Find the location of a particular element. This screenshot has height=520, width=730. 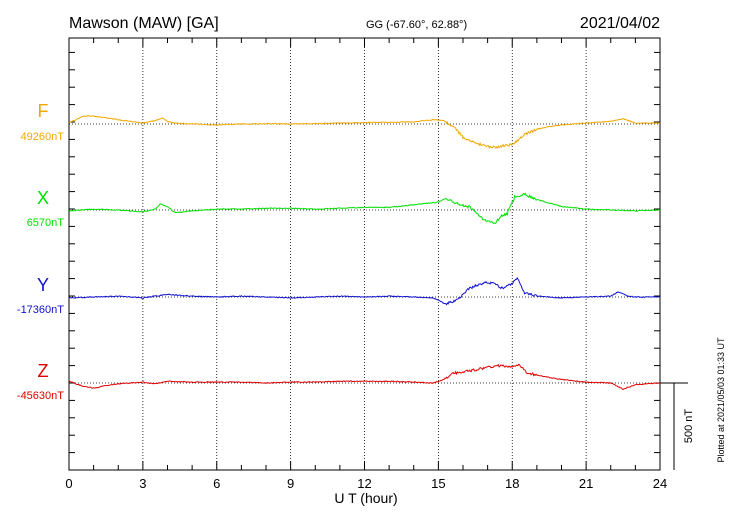

series-line-x is located at coordinates (364, 208).